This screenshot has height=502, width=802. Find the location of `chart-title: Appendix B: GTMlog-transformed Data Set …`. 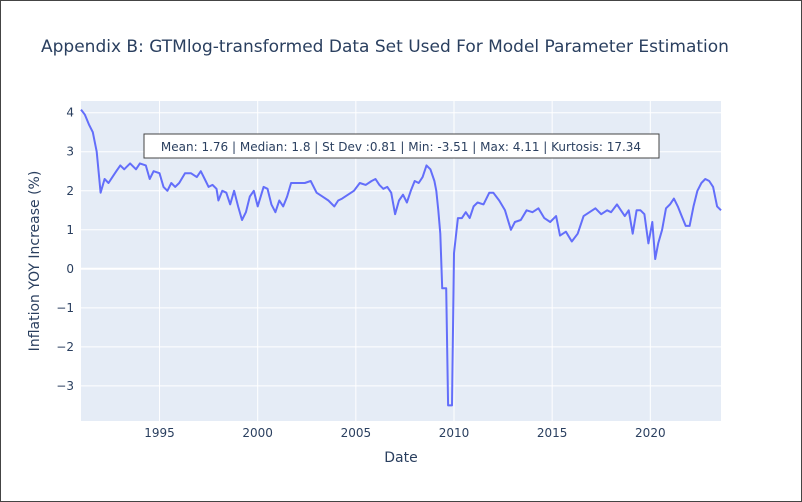

chart-title: Appendix B: GTMlog-transformed Data Set … is located at coordinates (385, 47).